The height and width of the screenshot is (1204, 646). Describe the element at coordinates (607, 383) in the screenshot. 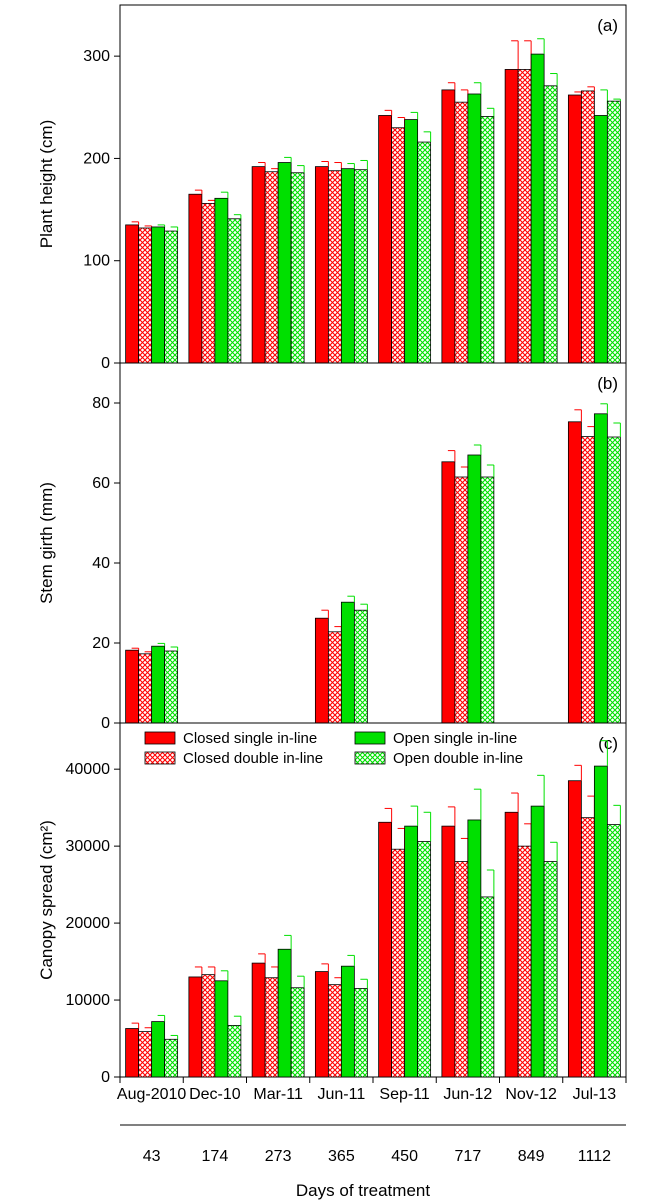

I see `panel-label: (b)` at that location.